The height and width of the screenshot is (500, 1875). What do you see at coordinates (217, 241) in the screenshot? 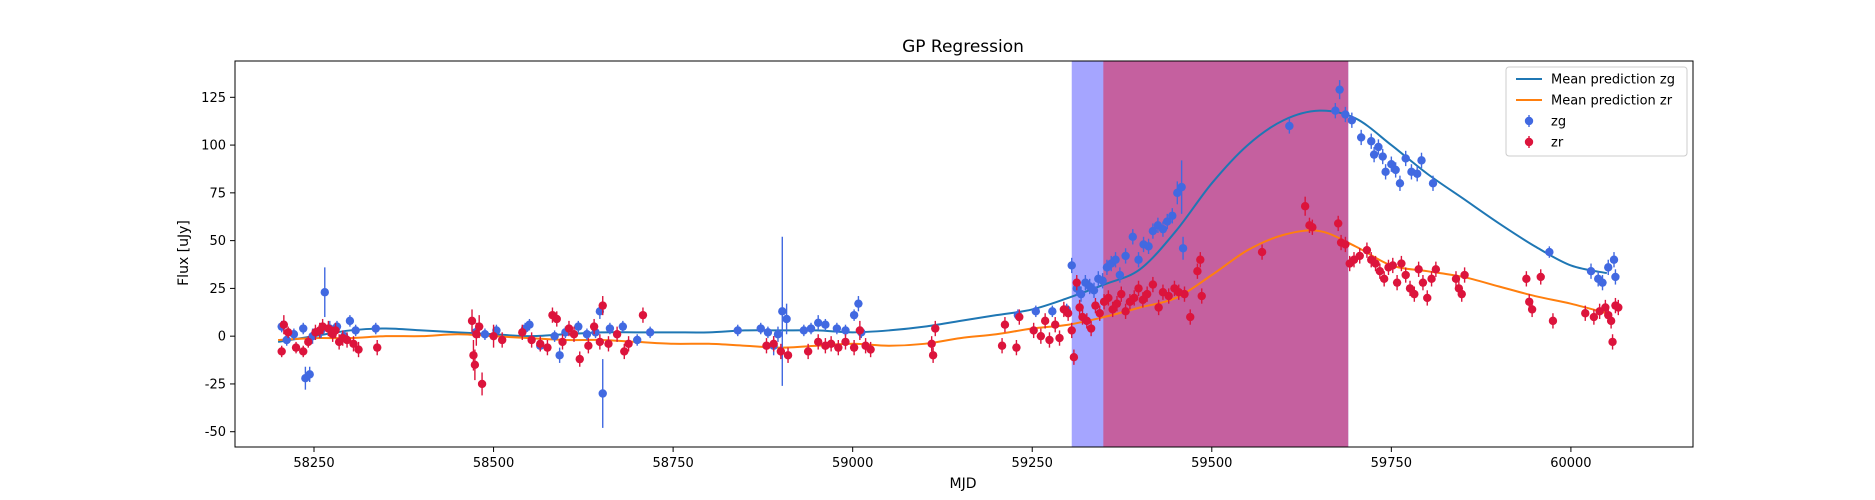
I see `y-tick-label: 50` at bounding box center [217, 241].